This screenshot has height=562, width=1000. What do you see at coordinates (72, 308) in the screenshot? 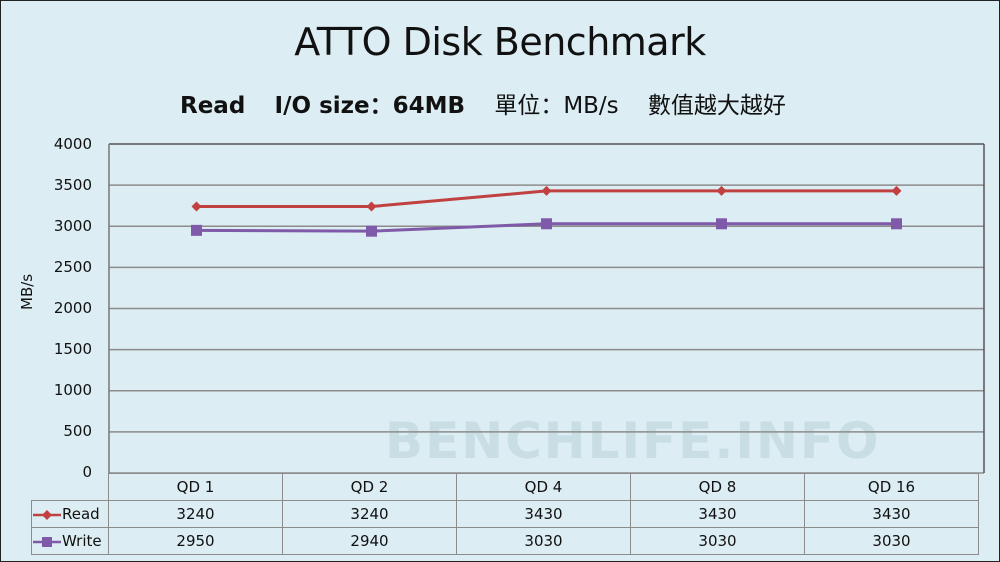
I see `y-tick: 2000` at bounding box center [72, 308].